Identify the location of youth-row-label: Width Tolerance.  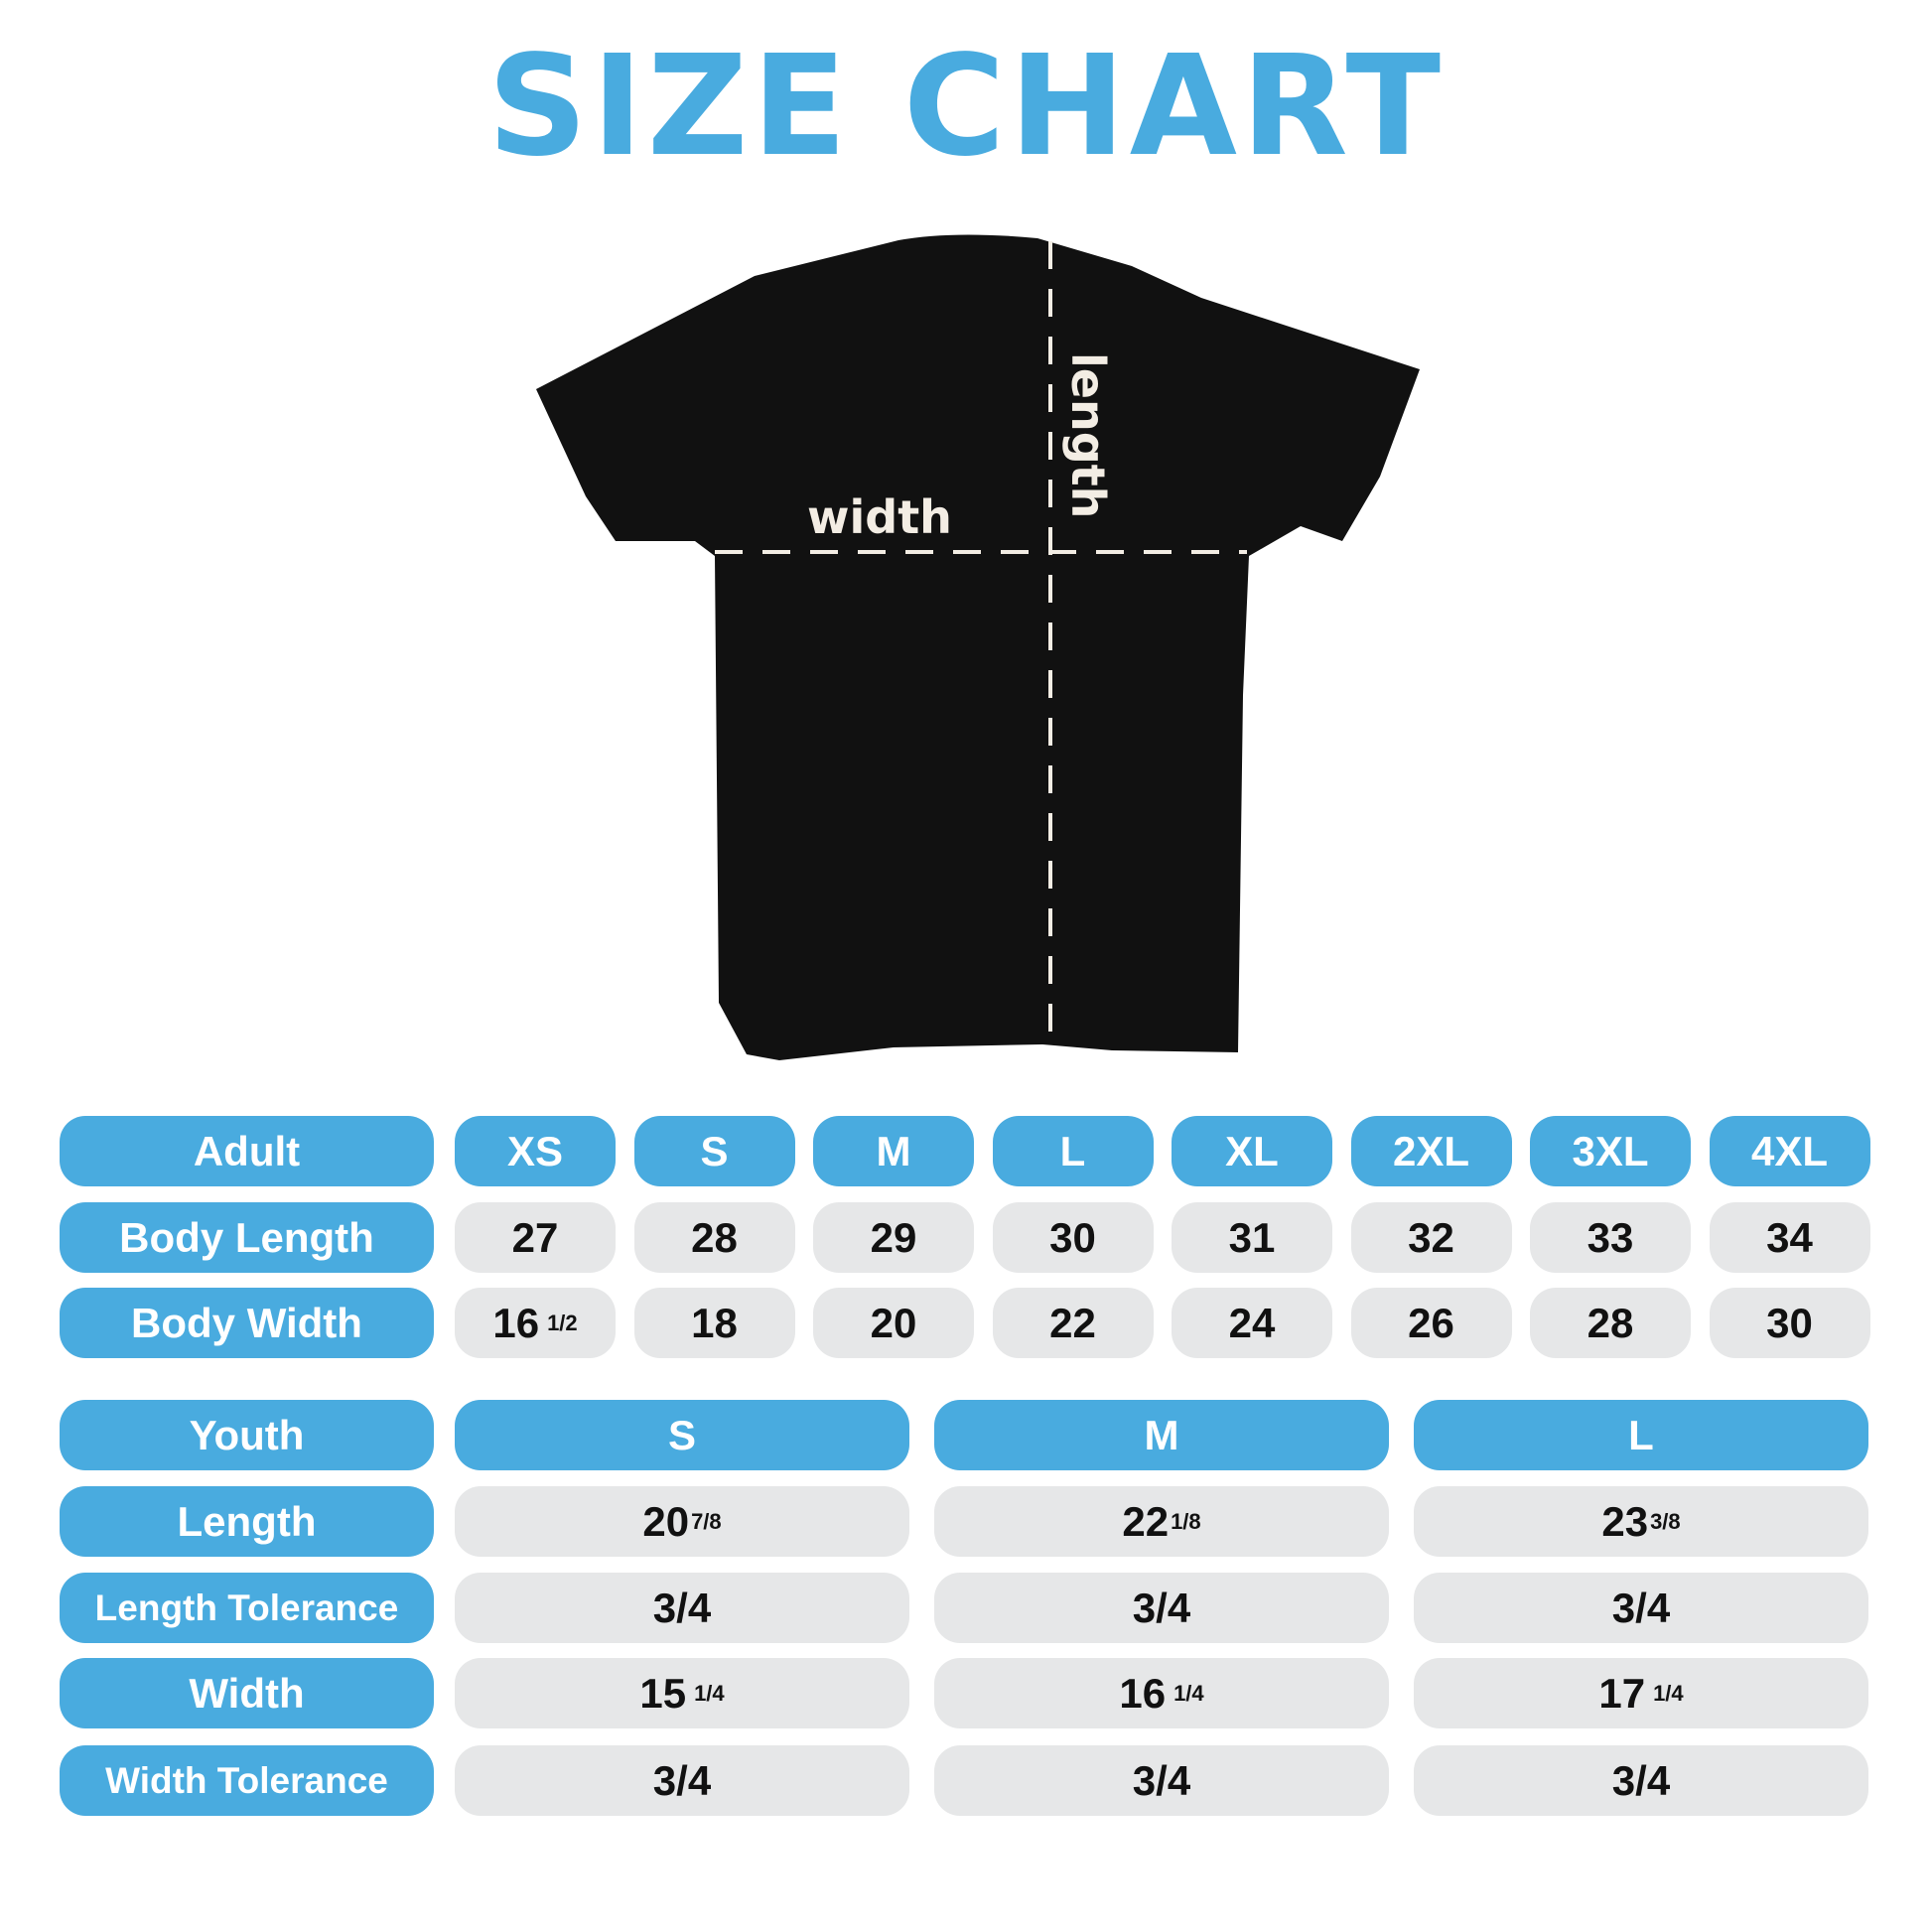
(247, 1780).